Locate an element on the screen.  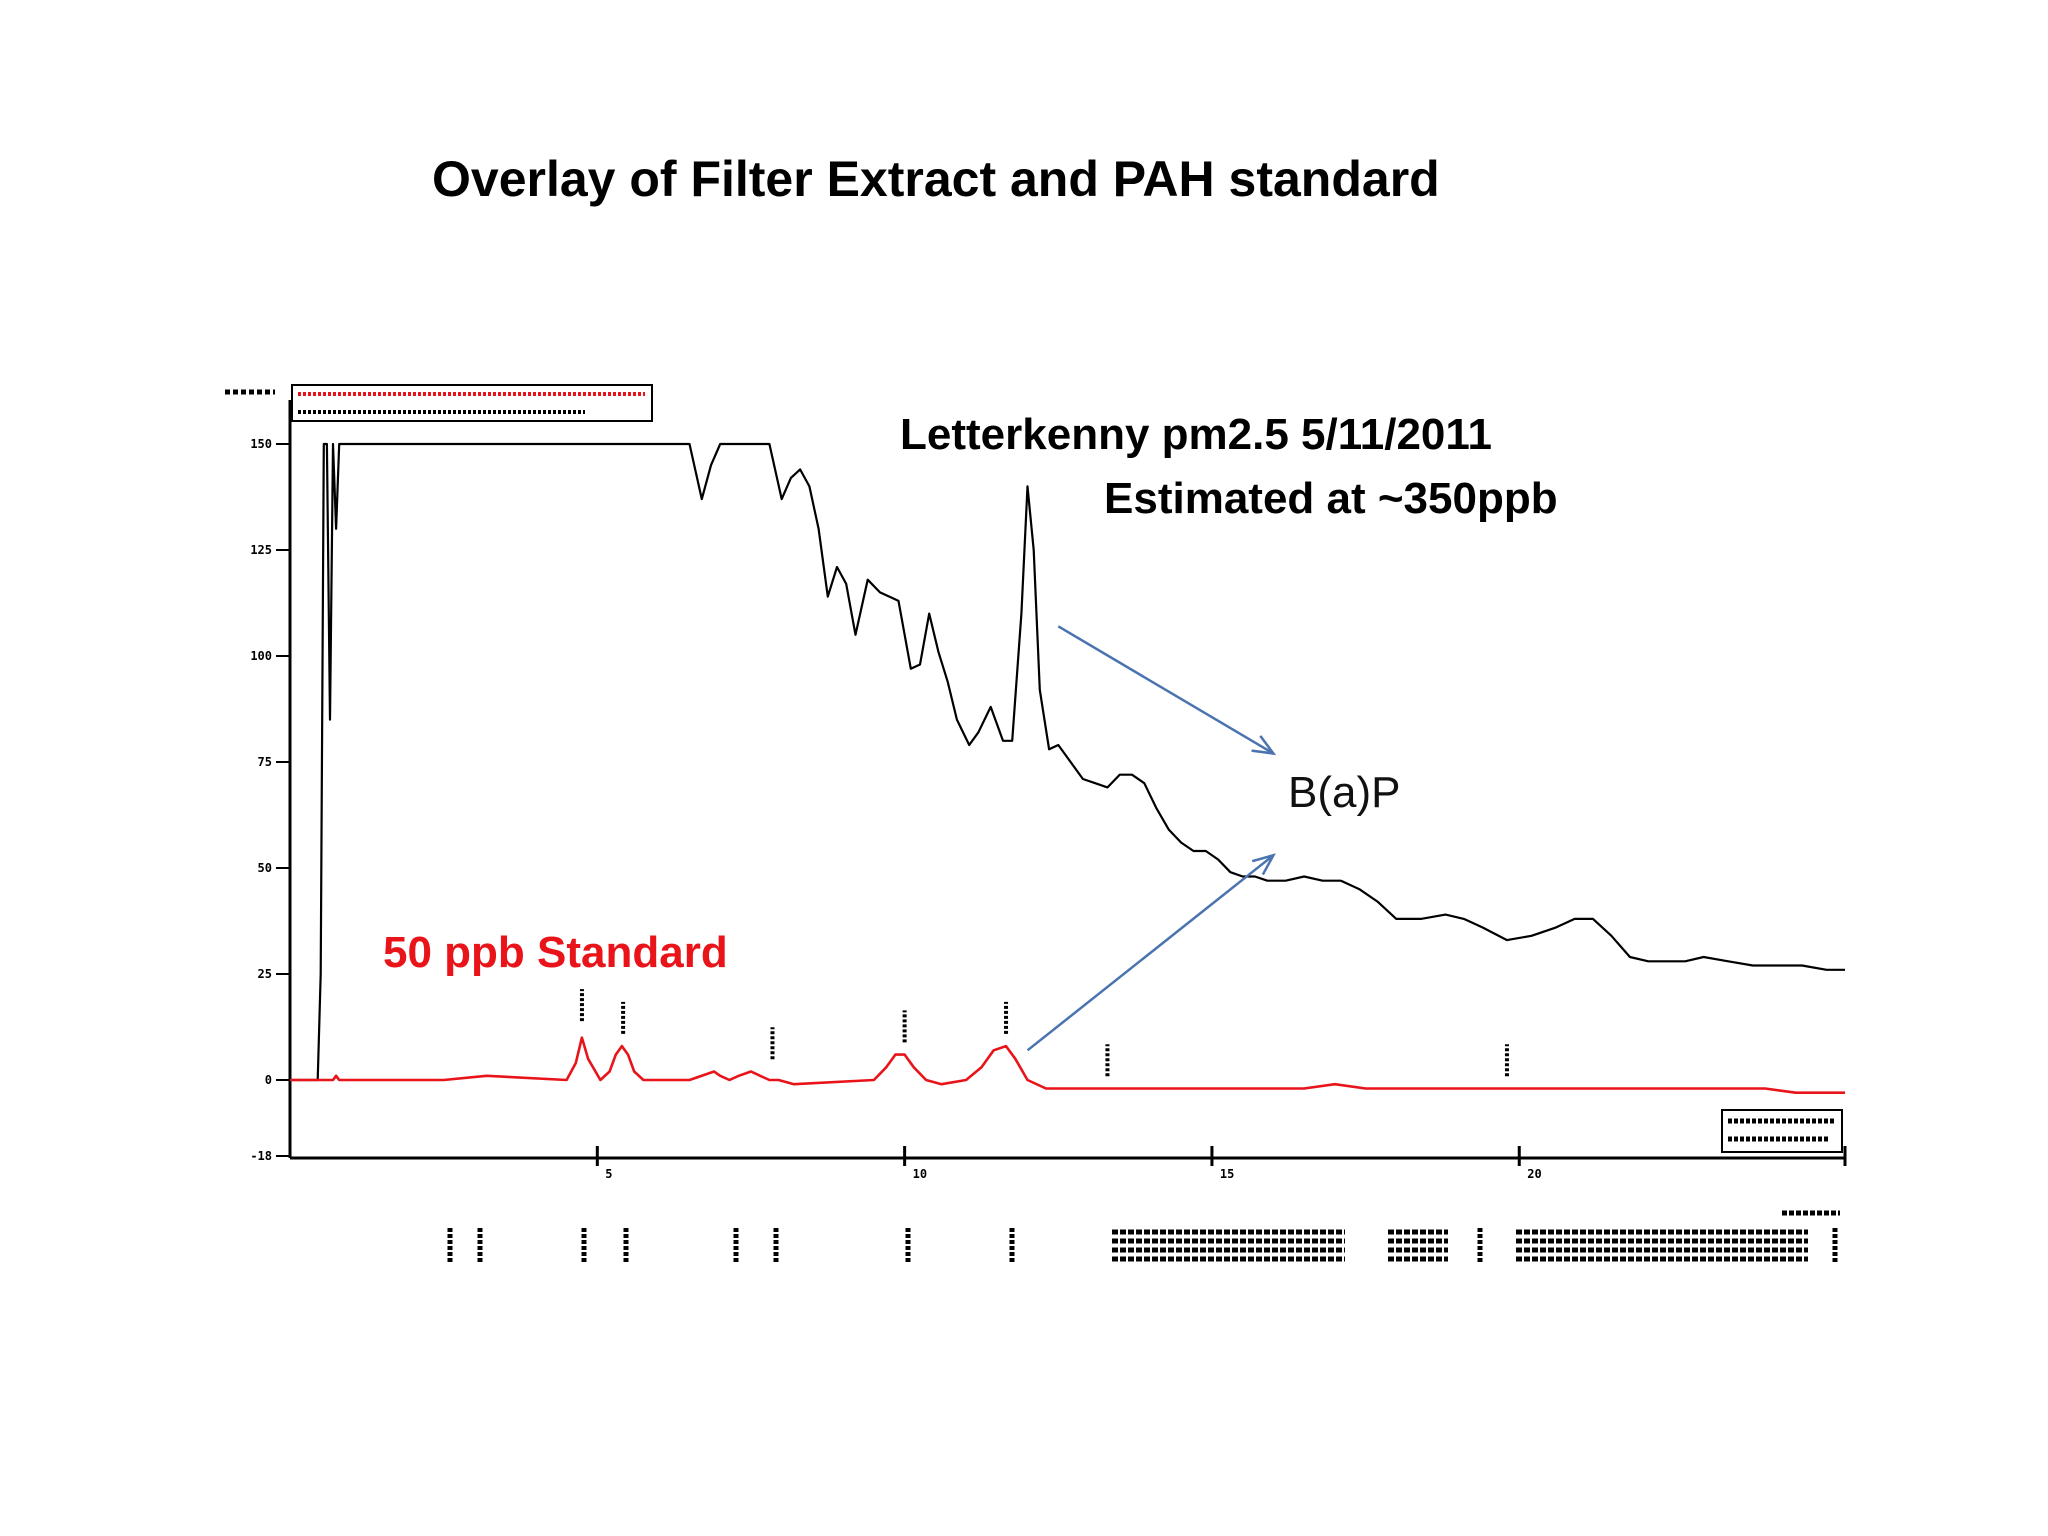
x-tick-label: 15 is located at coordinates (1227, 1174).